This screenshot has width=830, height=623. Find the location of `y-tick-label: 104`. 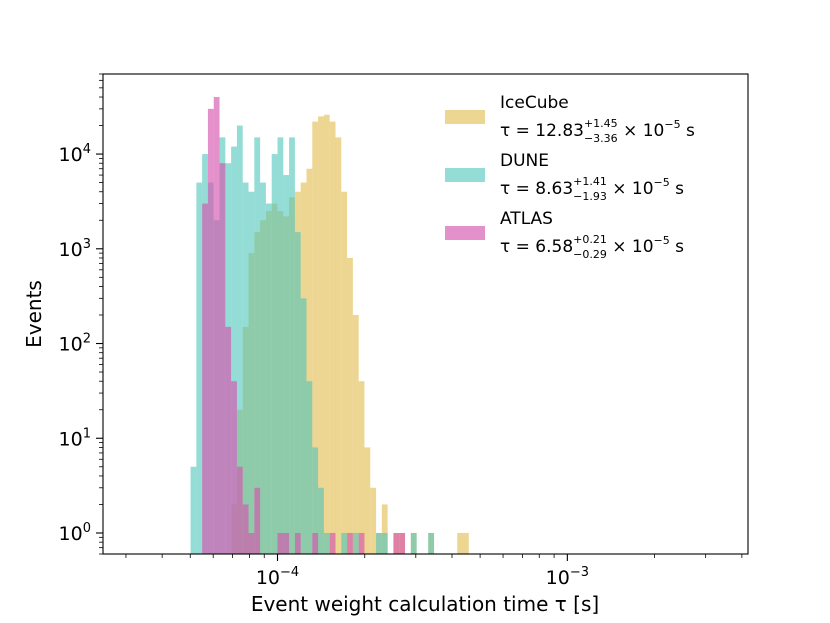

y-tick-label: 104 is located at coordinates (75, 154).